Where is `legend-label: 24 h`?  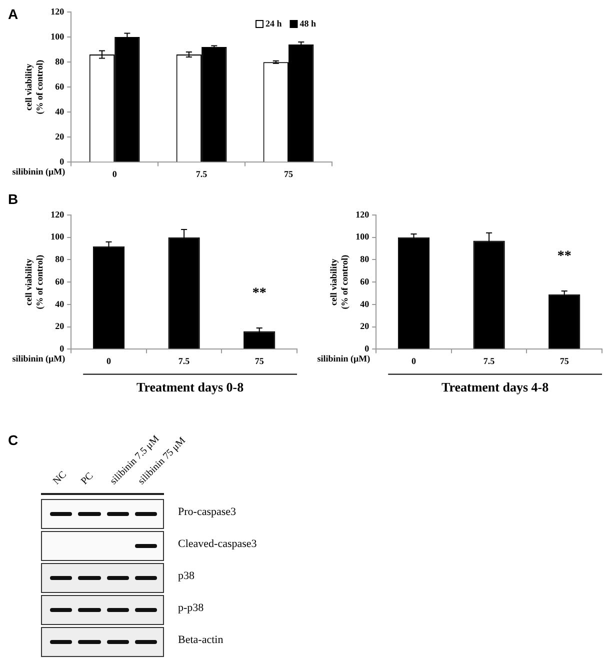
legend-label: 24 h is located at coordinates (273, 23).